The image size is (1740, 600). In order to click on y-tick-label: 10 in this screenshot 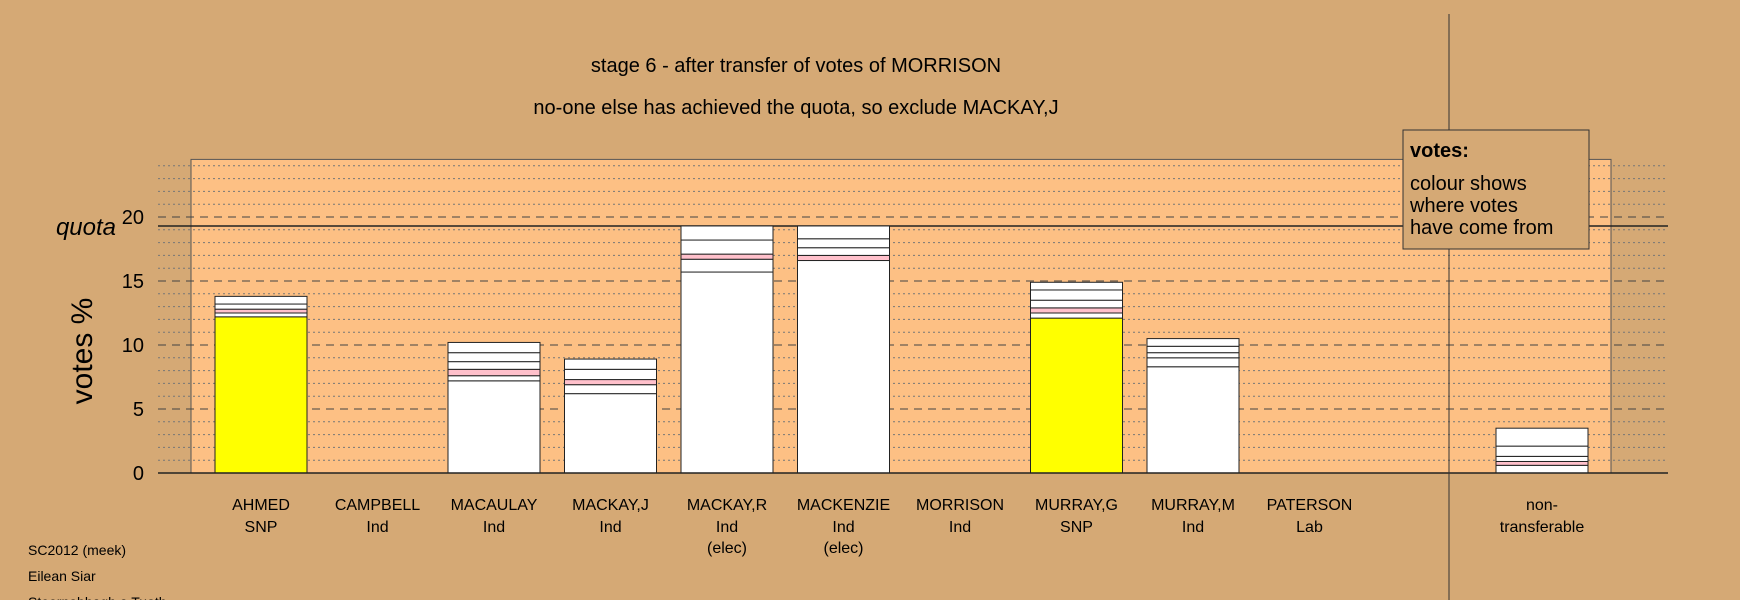, I will do `click(133, 346)`.